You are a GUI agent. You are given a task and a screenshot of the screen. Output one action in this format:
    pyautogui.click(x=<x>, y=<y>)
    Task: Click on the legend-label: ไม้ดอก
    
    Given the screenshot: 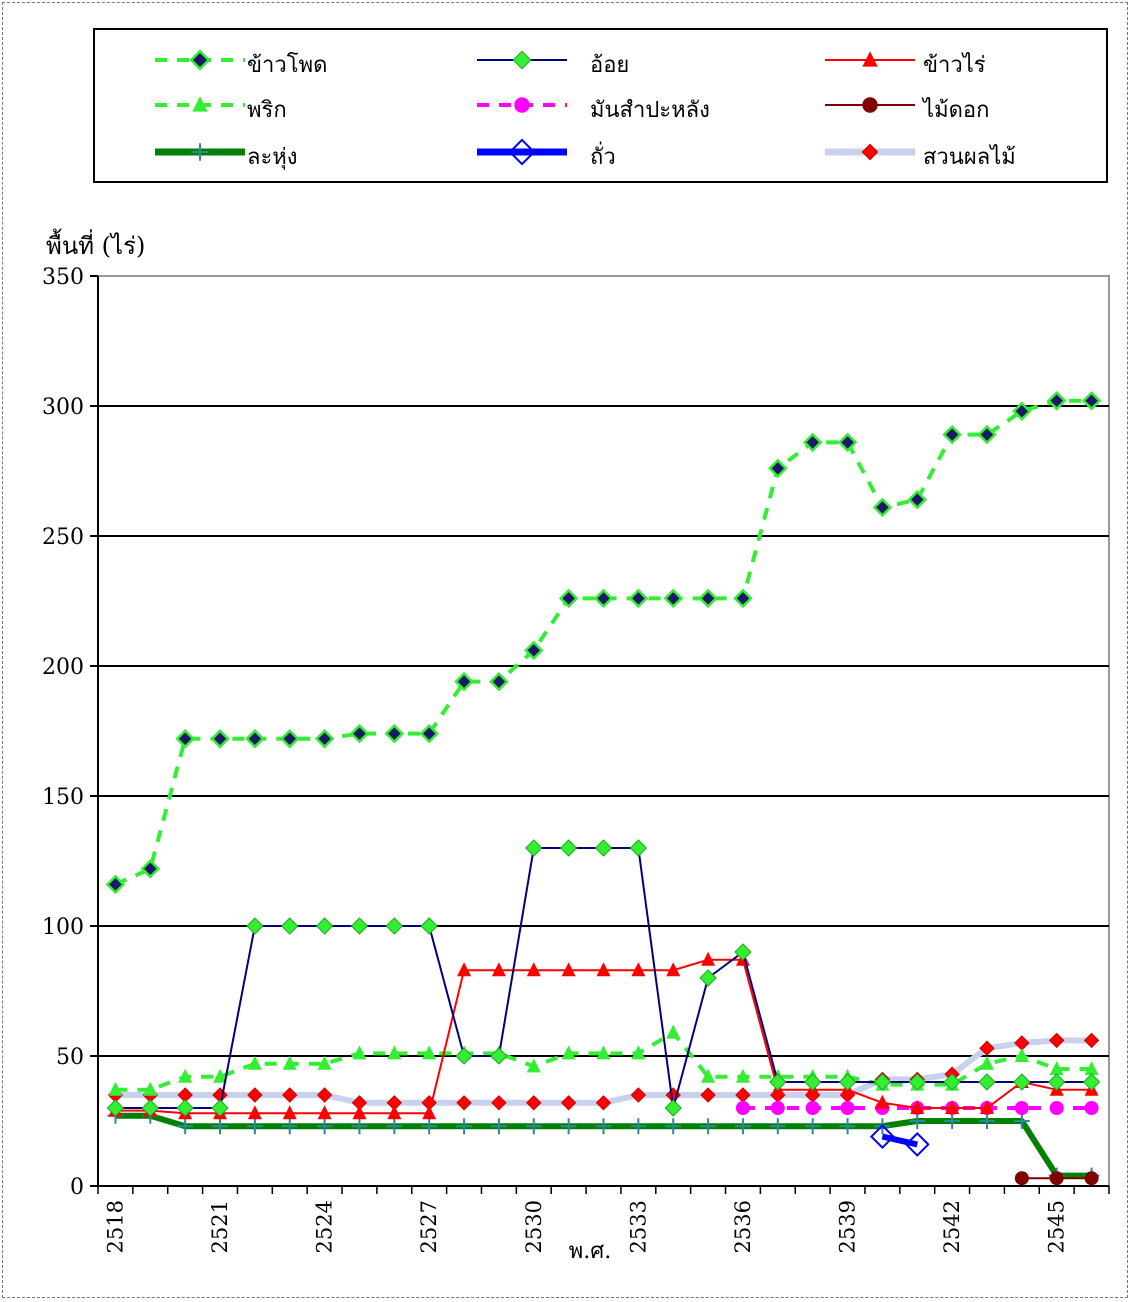 What is the action you would take?
    pyautogui.click(x=956, y=110)
    